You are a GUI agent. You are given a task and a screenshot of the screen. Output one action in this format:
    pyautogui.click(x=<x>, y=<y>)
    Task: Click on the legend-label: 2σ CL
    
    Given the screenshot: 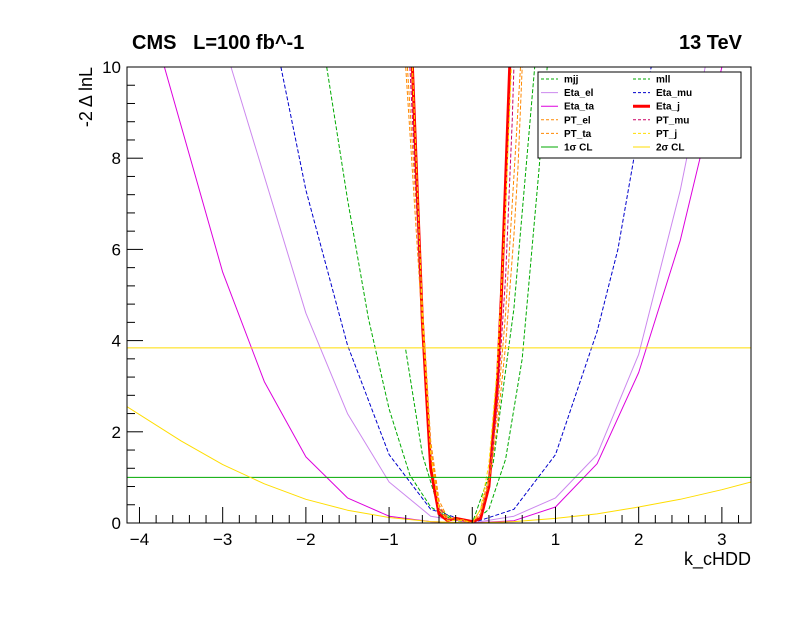 What is the action you would take?
    pyautogui.click(x=670, y=148)
    